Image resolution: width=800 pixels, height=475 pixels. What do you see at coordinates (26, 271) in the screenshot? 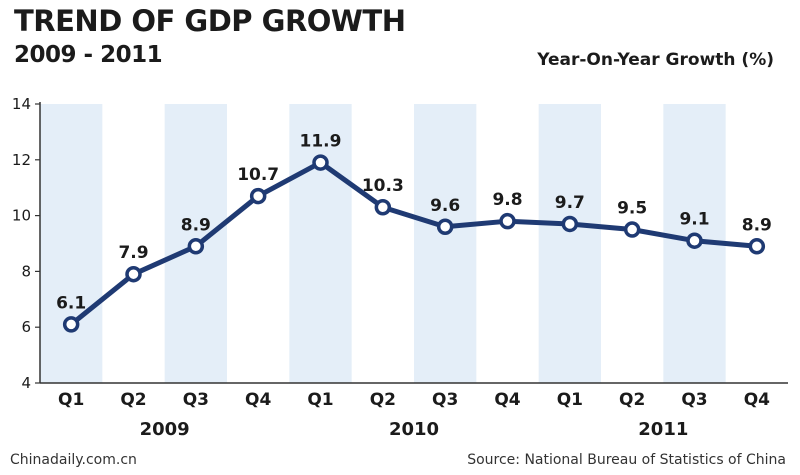
I see `y-tick-label: 8` at bounding box center [26, 271].